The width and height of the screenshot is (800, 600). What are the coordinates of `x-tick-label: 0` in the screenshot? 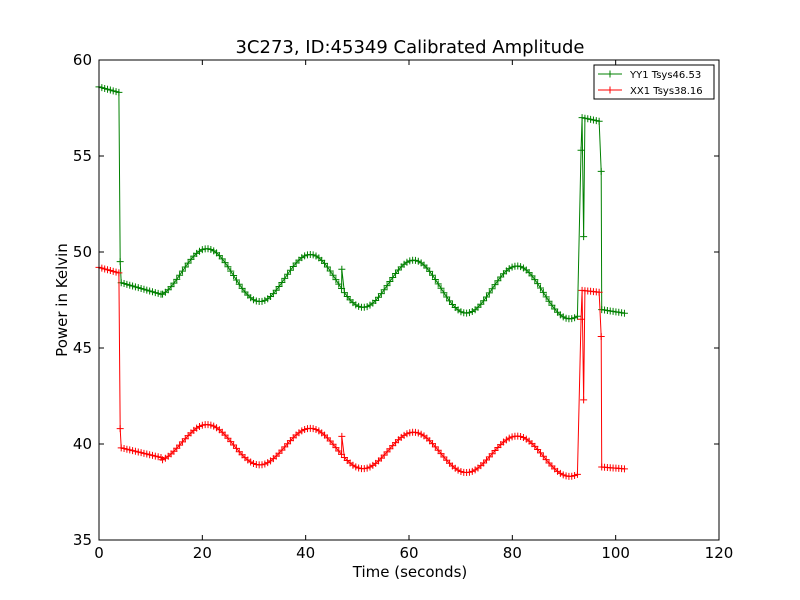 It's located at (99, 553).